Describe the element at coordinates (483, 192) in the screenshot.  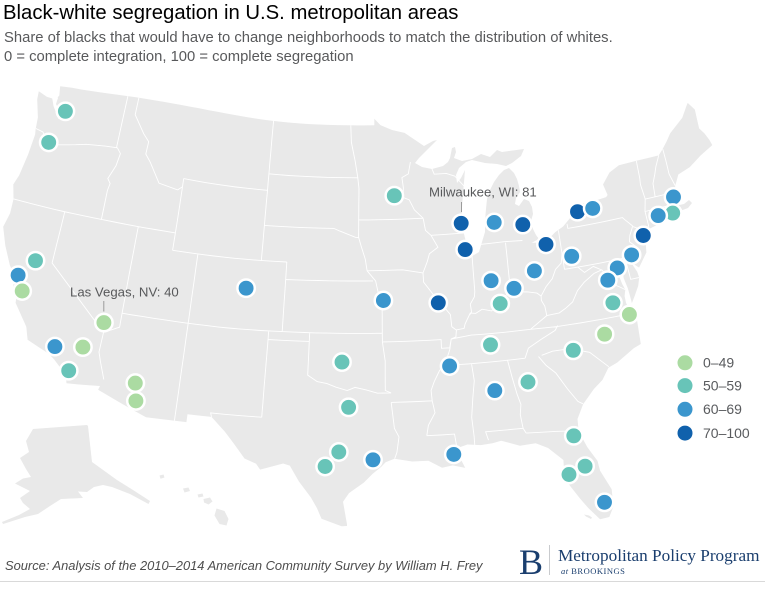
I see `svg-text: Milwaukee, WI: 81` at that location.